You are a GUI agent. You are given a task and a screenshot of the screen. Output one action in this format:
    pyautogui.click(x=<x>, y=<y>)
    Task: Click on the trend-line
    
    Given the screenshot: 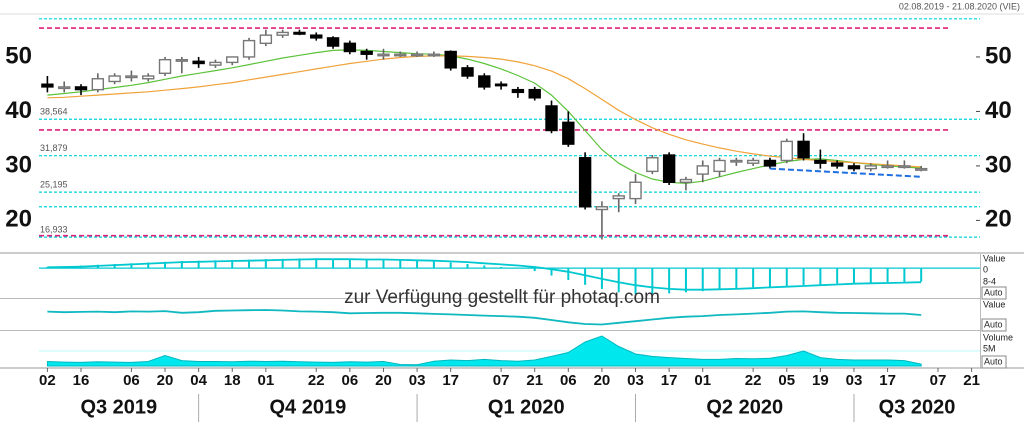 What is the action you would take?
    pyautogui.click(x=845, y=172)
    